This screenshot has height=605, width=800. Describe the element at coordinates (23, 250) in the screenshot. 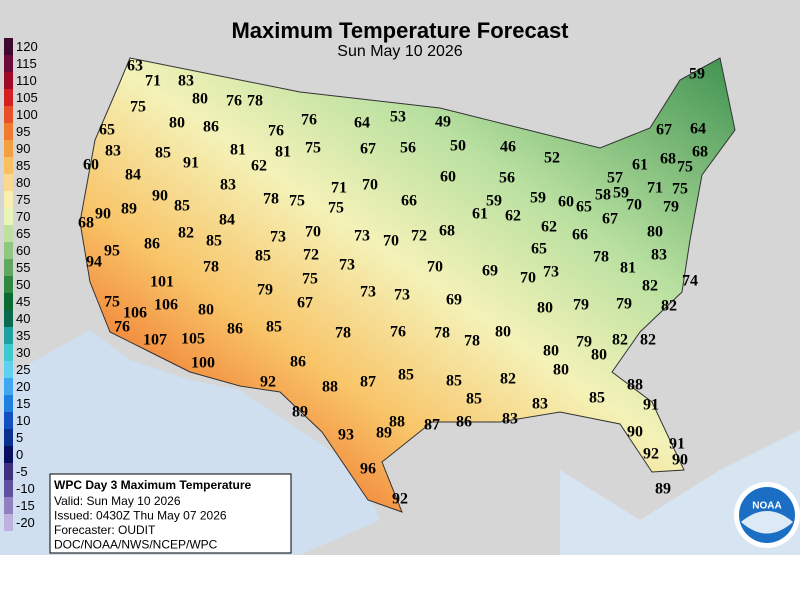

I see `legend-label: 60` at that location.